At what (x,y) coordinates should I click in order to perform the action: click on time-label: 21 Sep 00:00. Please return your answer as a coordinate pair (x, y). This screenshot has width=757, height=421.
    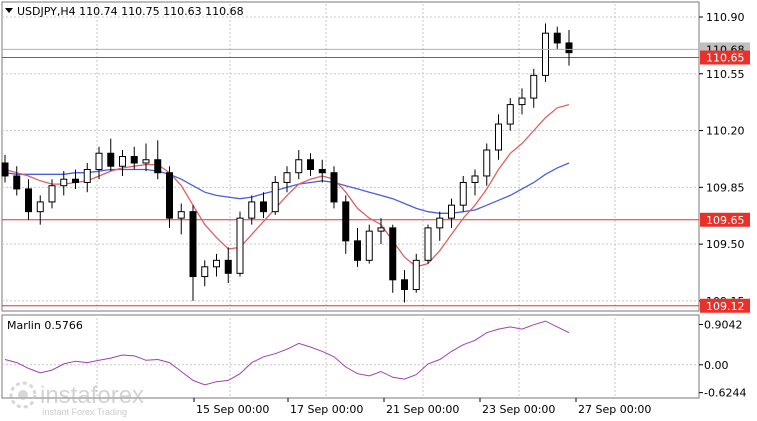
    Looking at the image, I should click on (422, 409).